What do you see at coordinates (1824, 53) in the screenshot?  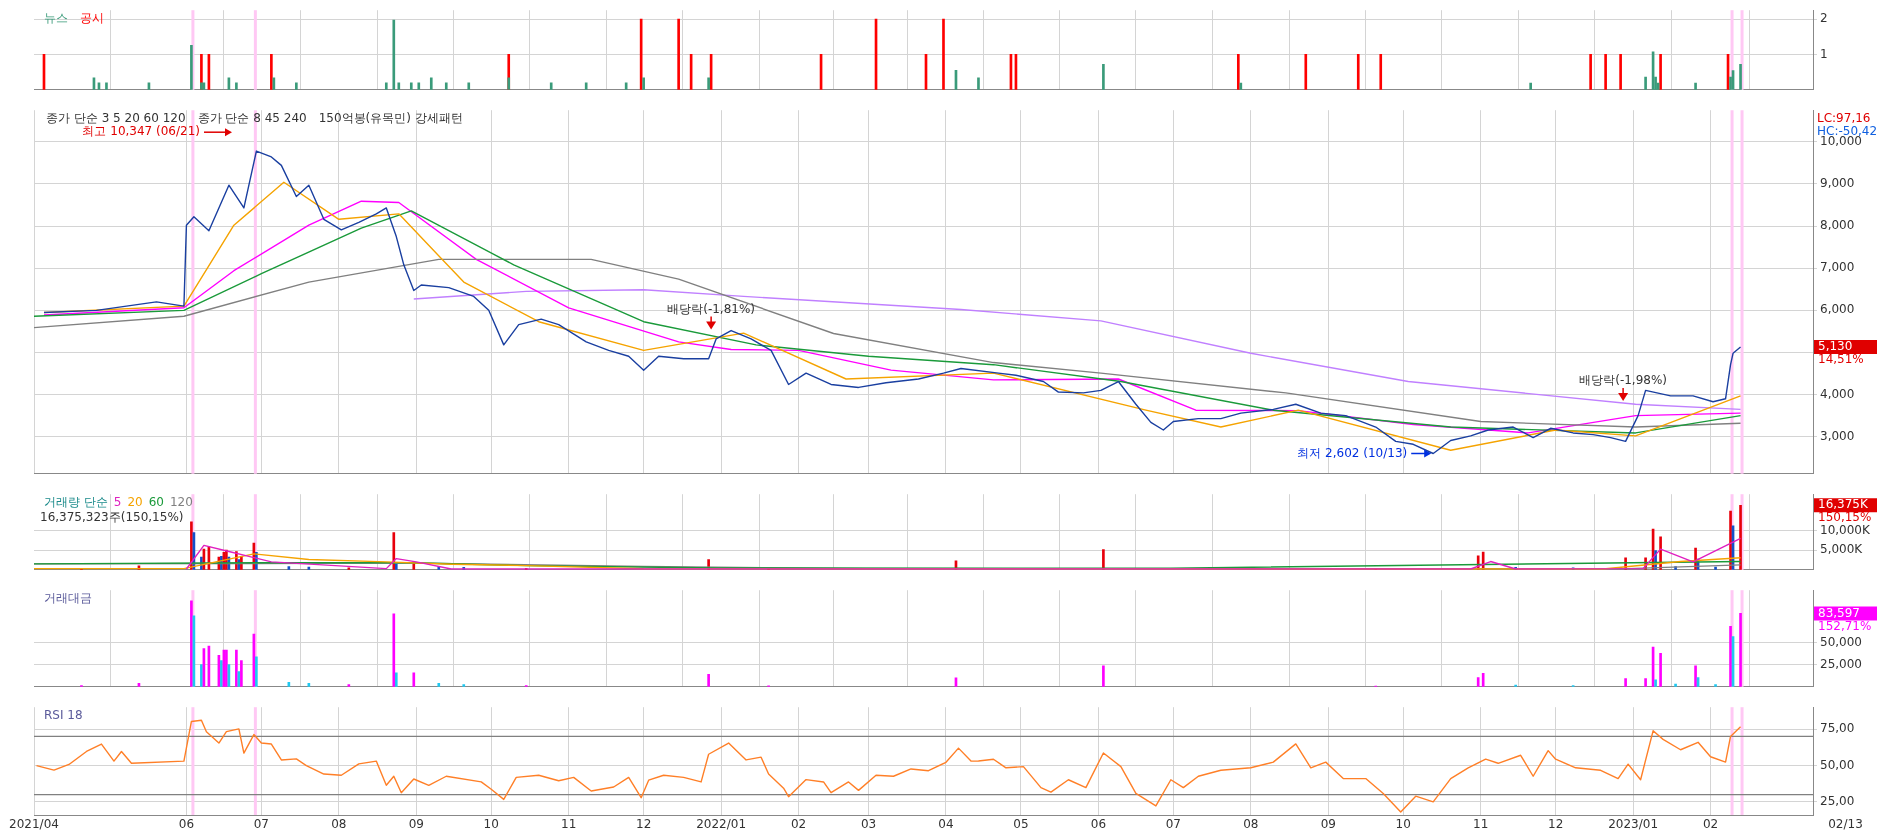 I see `y-tick-label: 1` at bounding box center [1824, 53].